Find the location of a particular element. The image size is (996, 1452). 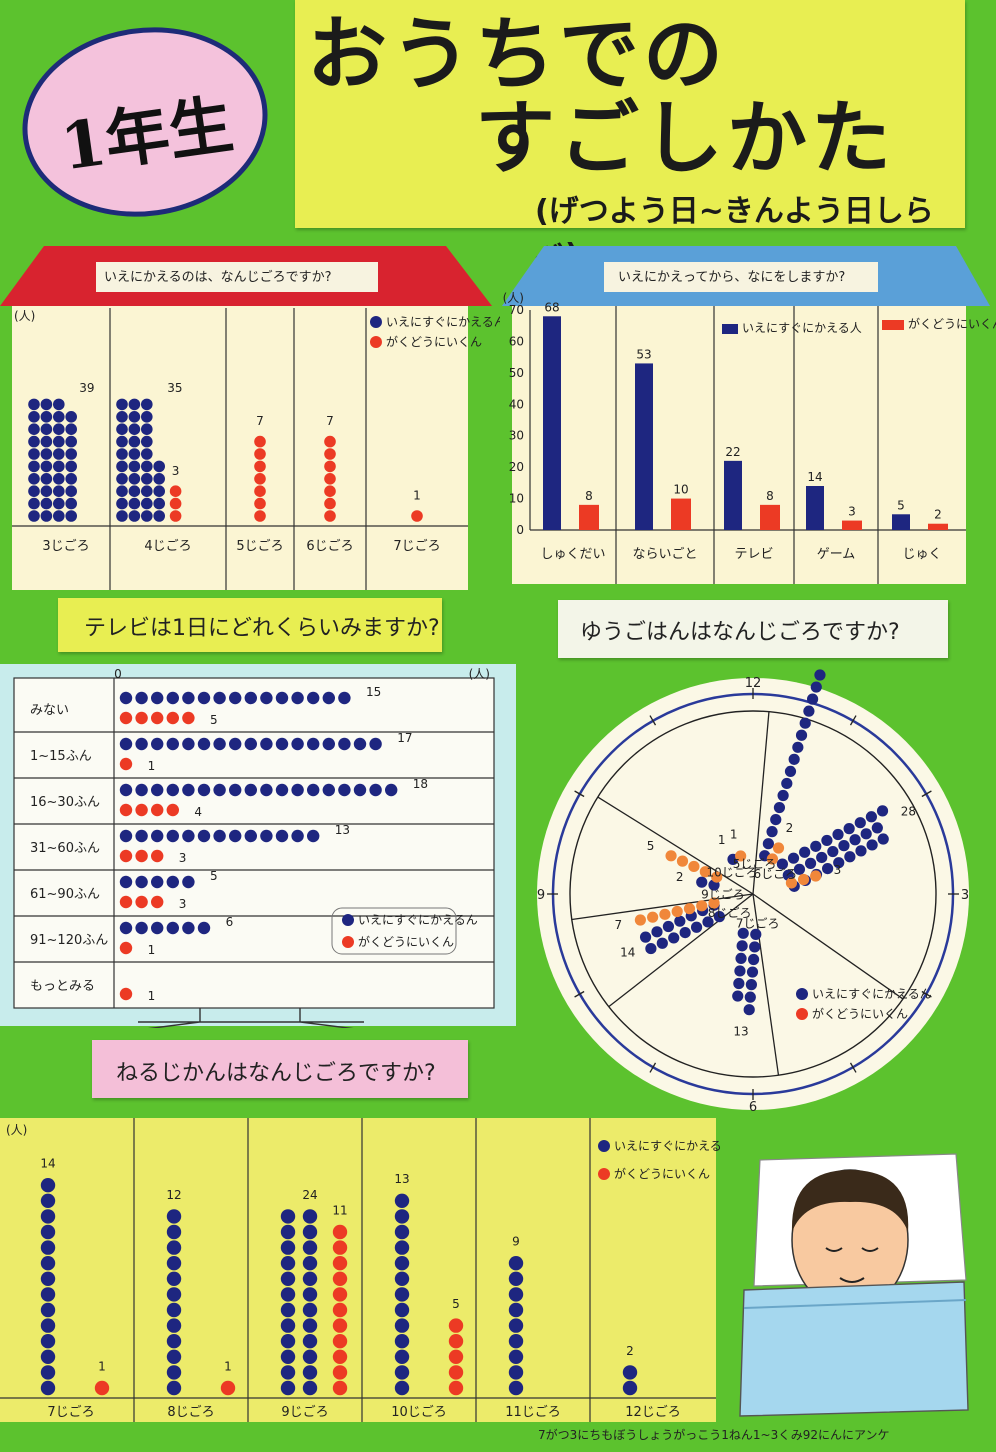

y-tick-label: 50 is located at coordinates (516, 373).